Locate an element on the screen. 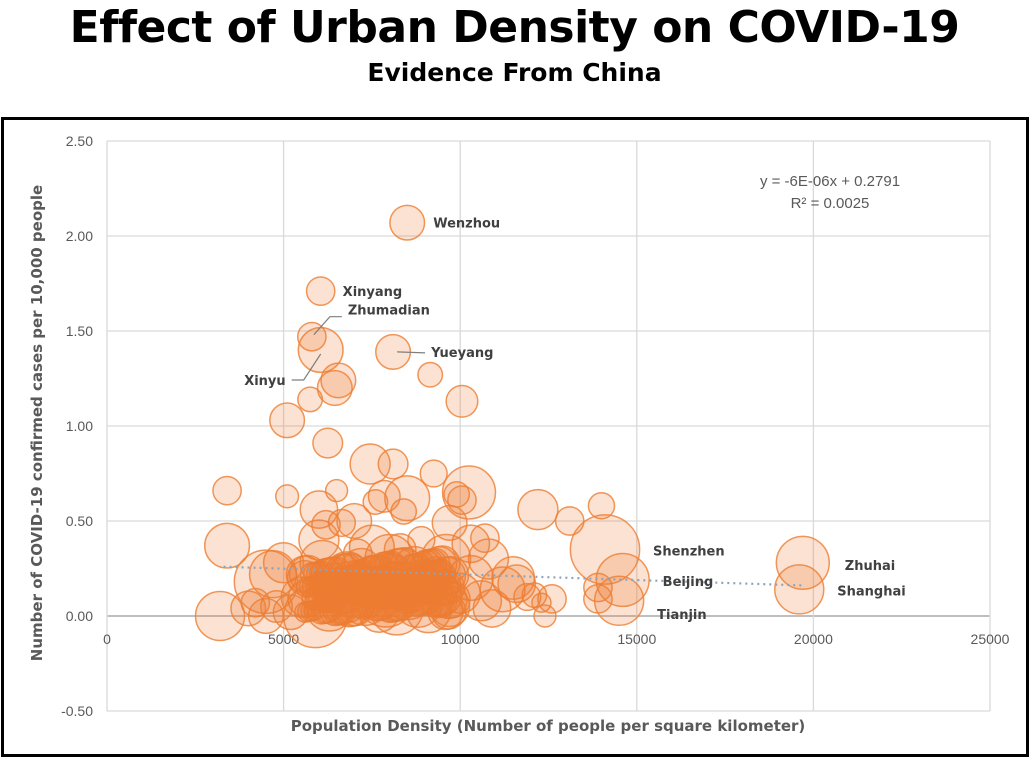 This screenshot has width=1029, height=757. city-label-wenzhou: Wenzhou is located at coordinates (466, 224).